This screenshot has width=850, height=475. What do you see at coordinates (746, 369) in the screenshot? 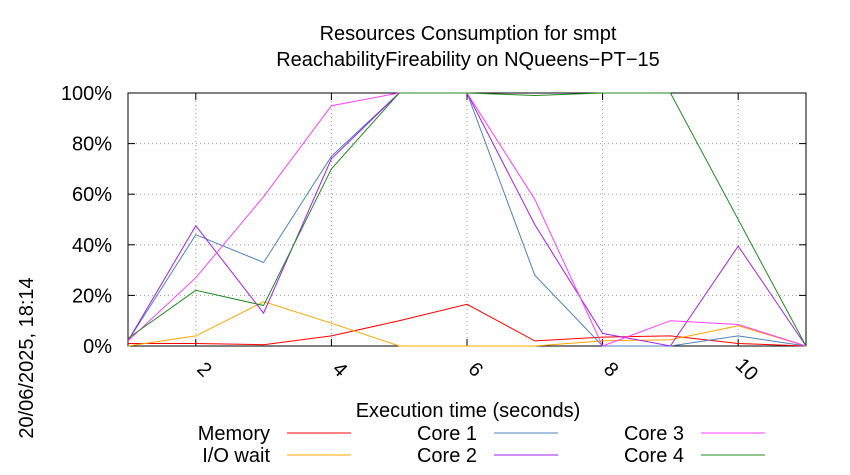
I see `x-tick-label: 10` at bounding box center [746, 369].